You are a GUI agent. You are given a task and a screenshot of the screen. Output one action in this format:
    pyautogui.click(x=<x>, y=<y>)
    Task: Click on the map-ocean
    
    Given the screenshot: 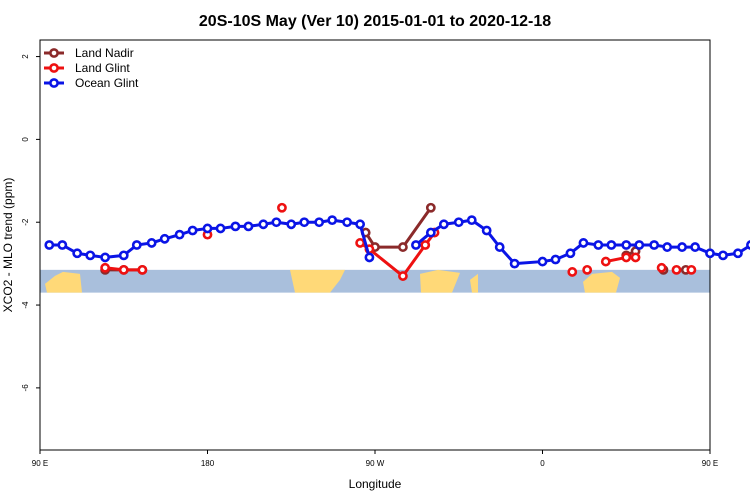 What is the action you would take?
    pyautogui.click(x=375, y=281)
    